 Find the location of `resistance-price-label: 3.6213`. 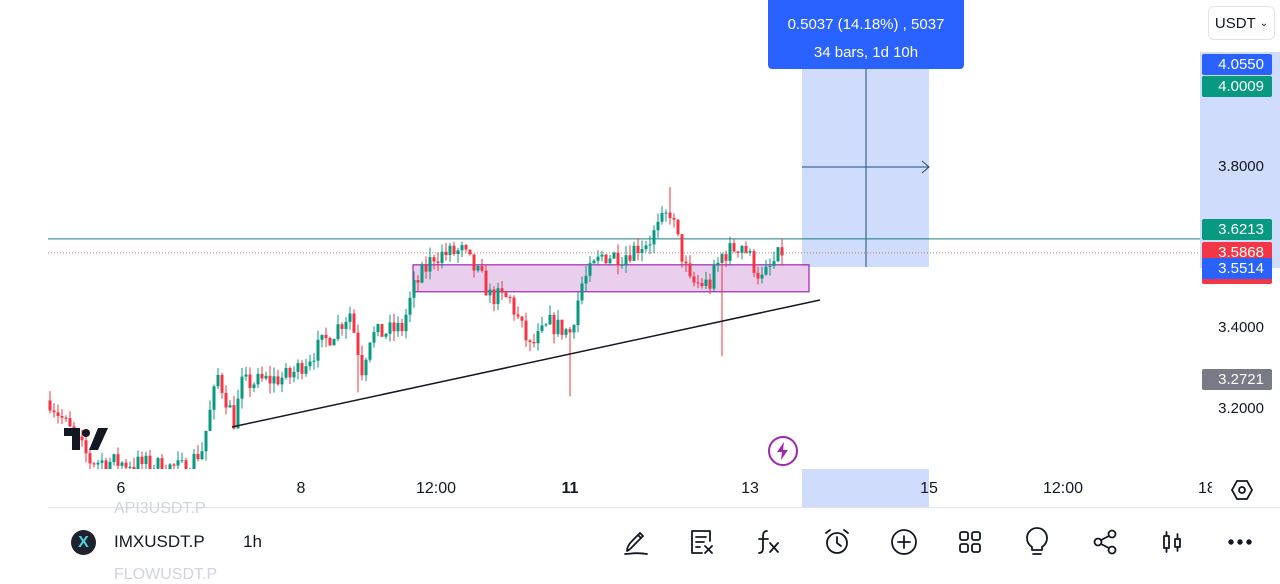

resistance-price-label: 3.6213 is located at coordinates (1237, 229).